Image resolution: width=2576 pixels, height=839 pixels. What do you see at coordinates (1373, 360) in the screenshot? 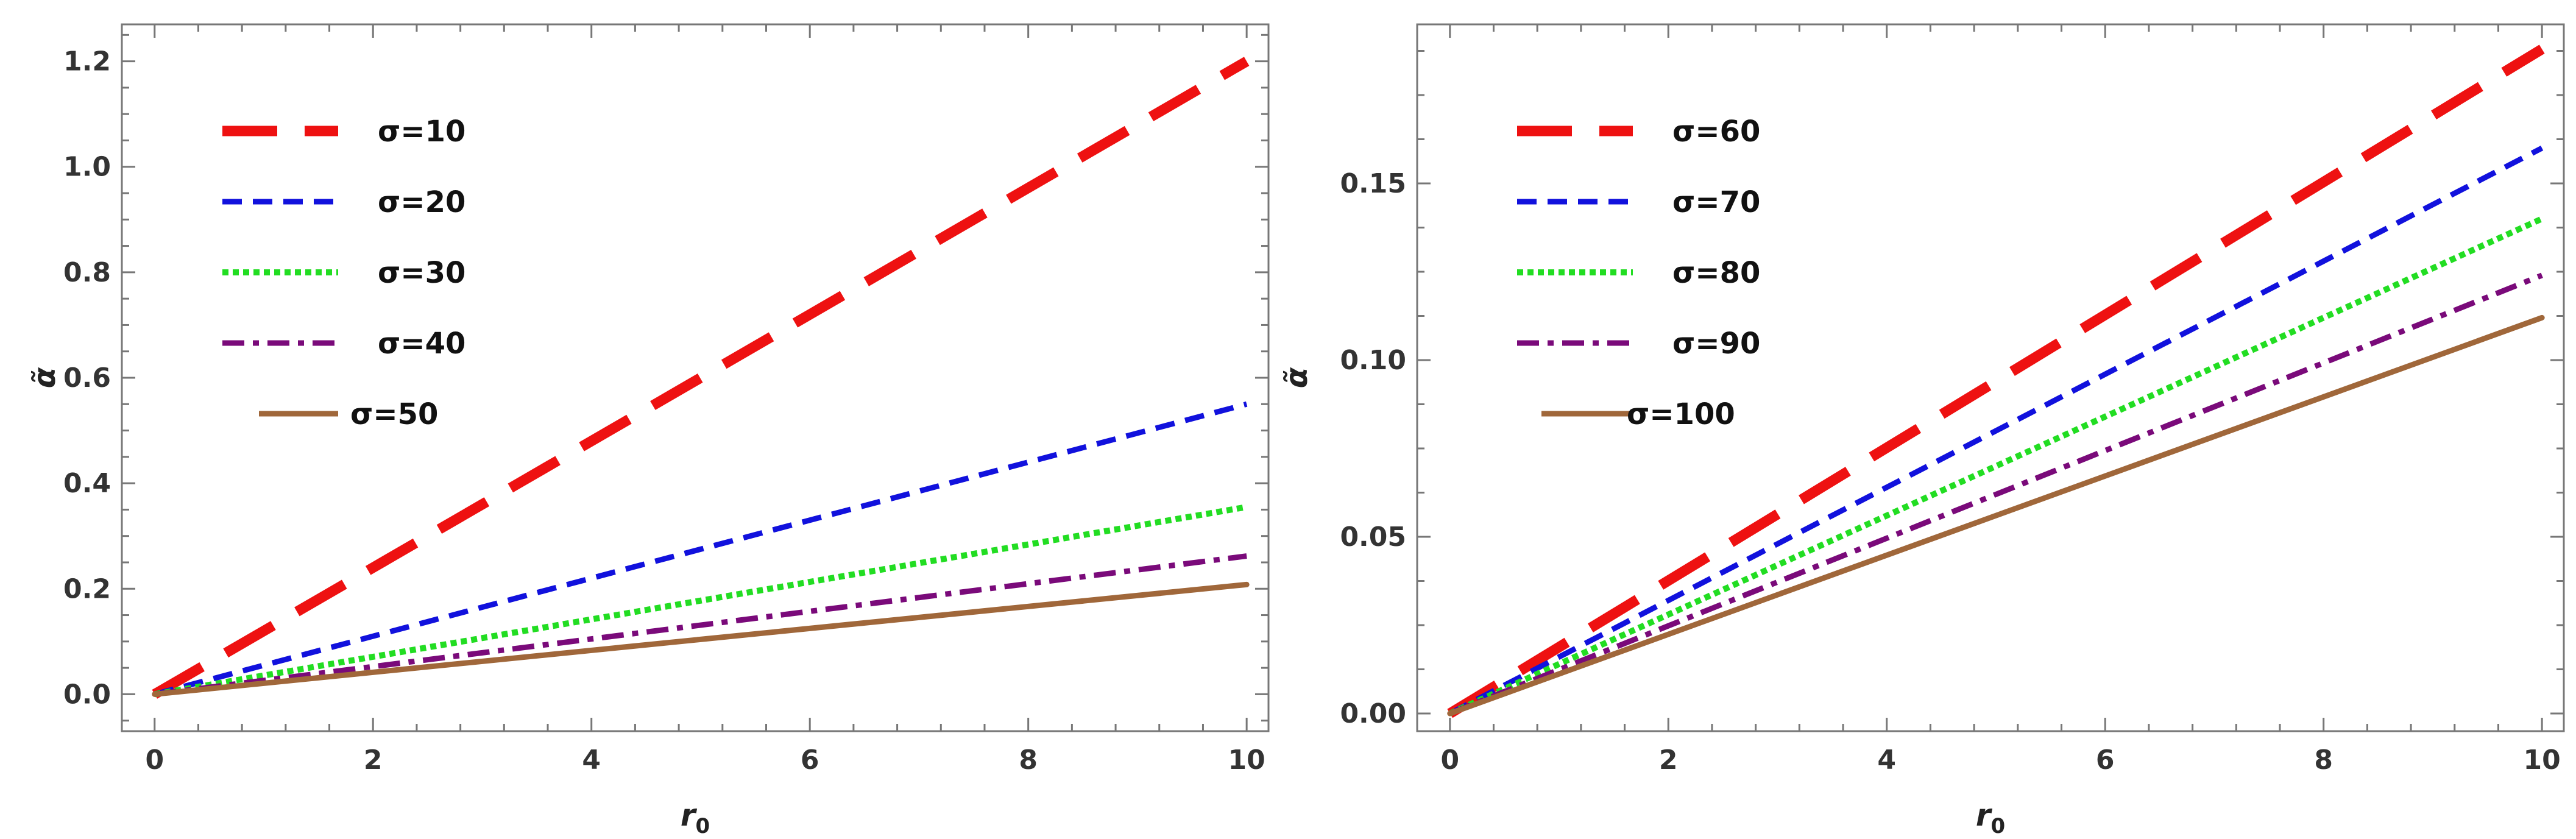
I see `y-tick-label: 0.10` at bounding box center [1373, 360].